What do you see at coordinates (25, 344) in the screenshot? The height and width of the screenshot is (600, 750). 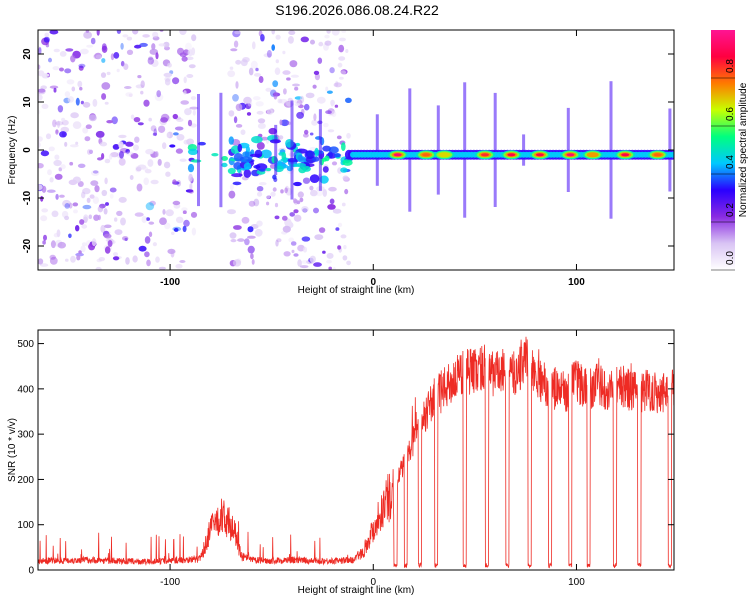 I see `y-tick-label: 500` at bounding box center [25, 344].